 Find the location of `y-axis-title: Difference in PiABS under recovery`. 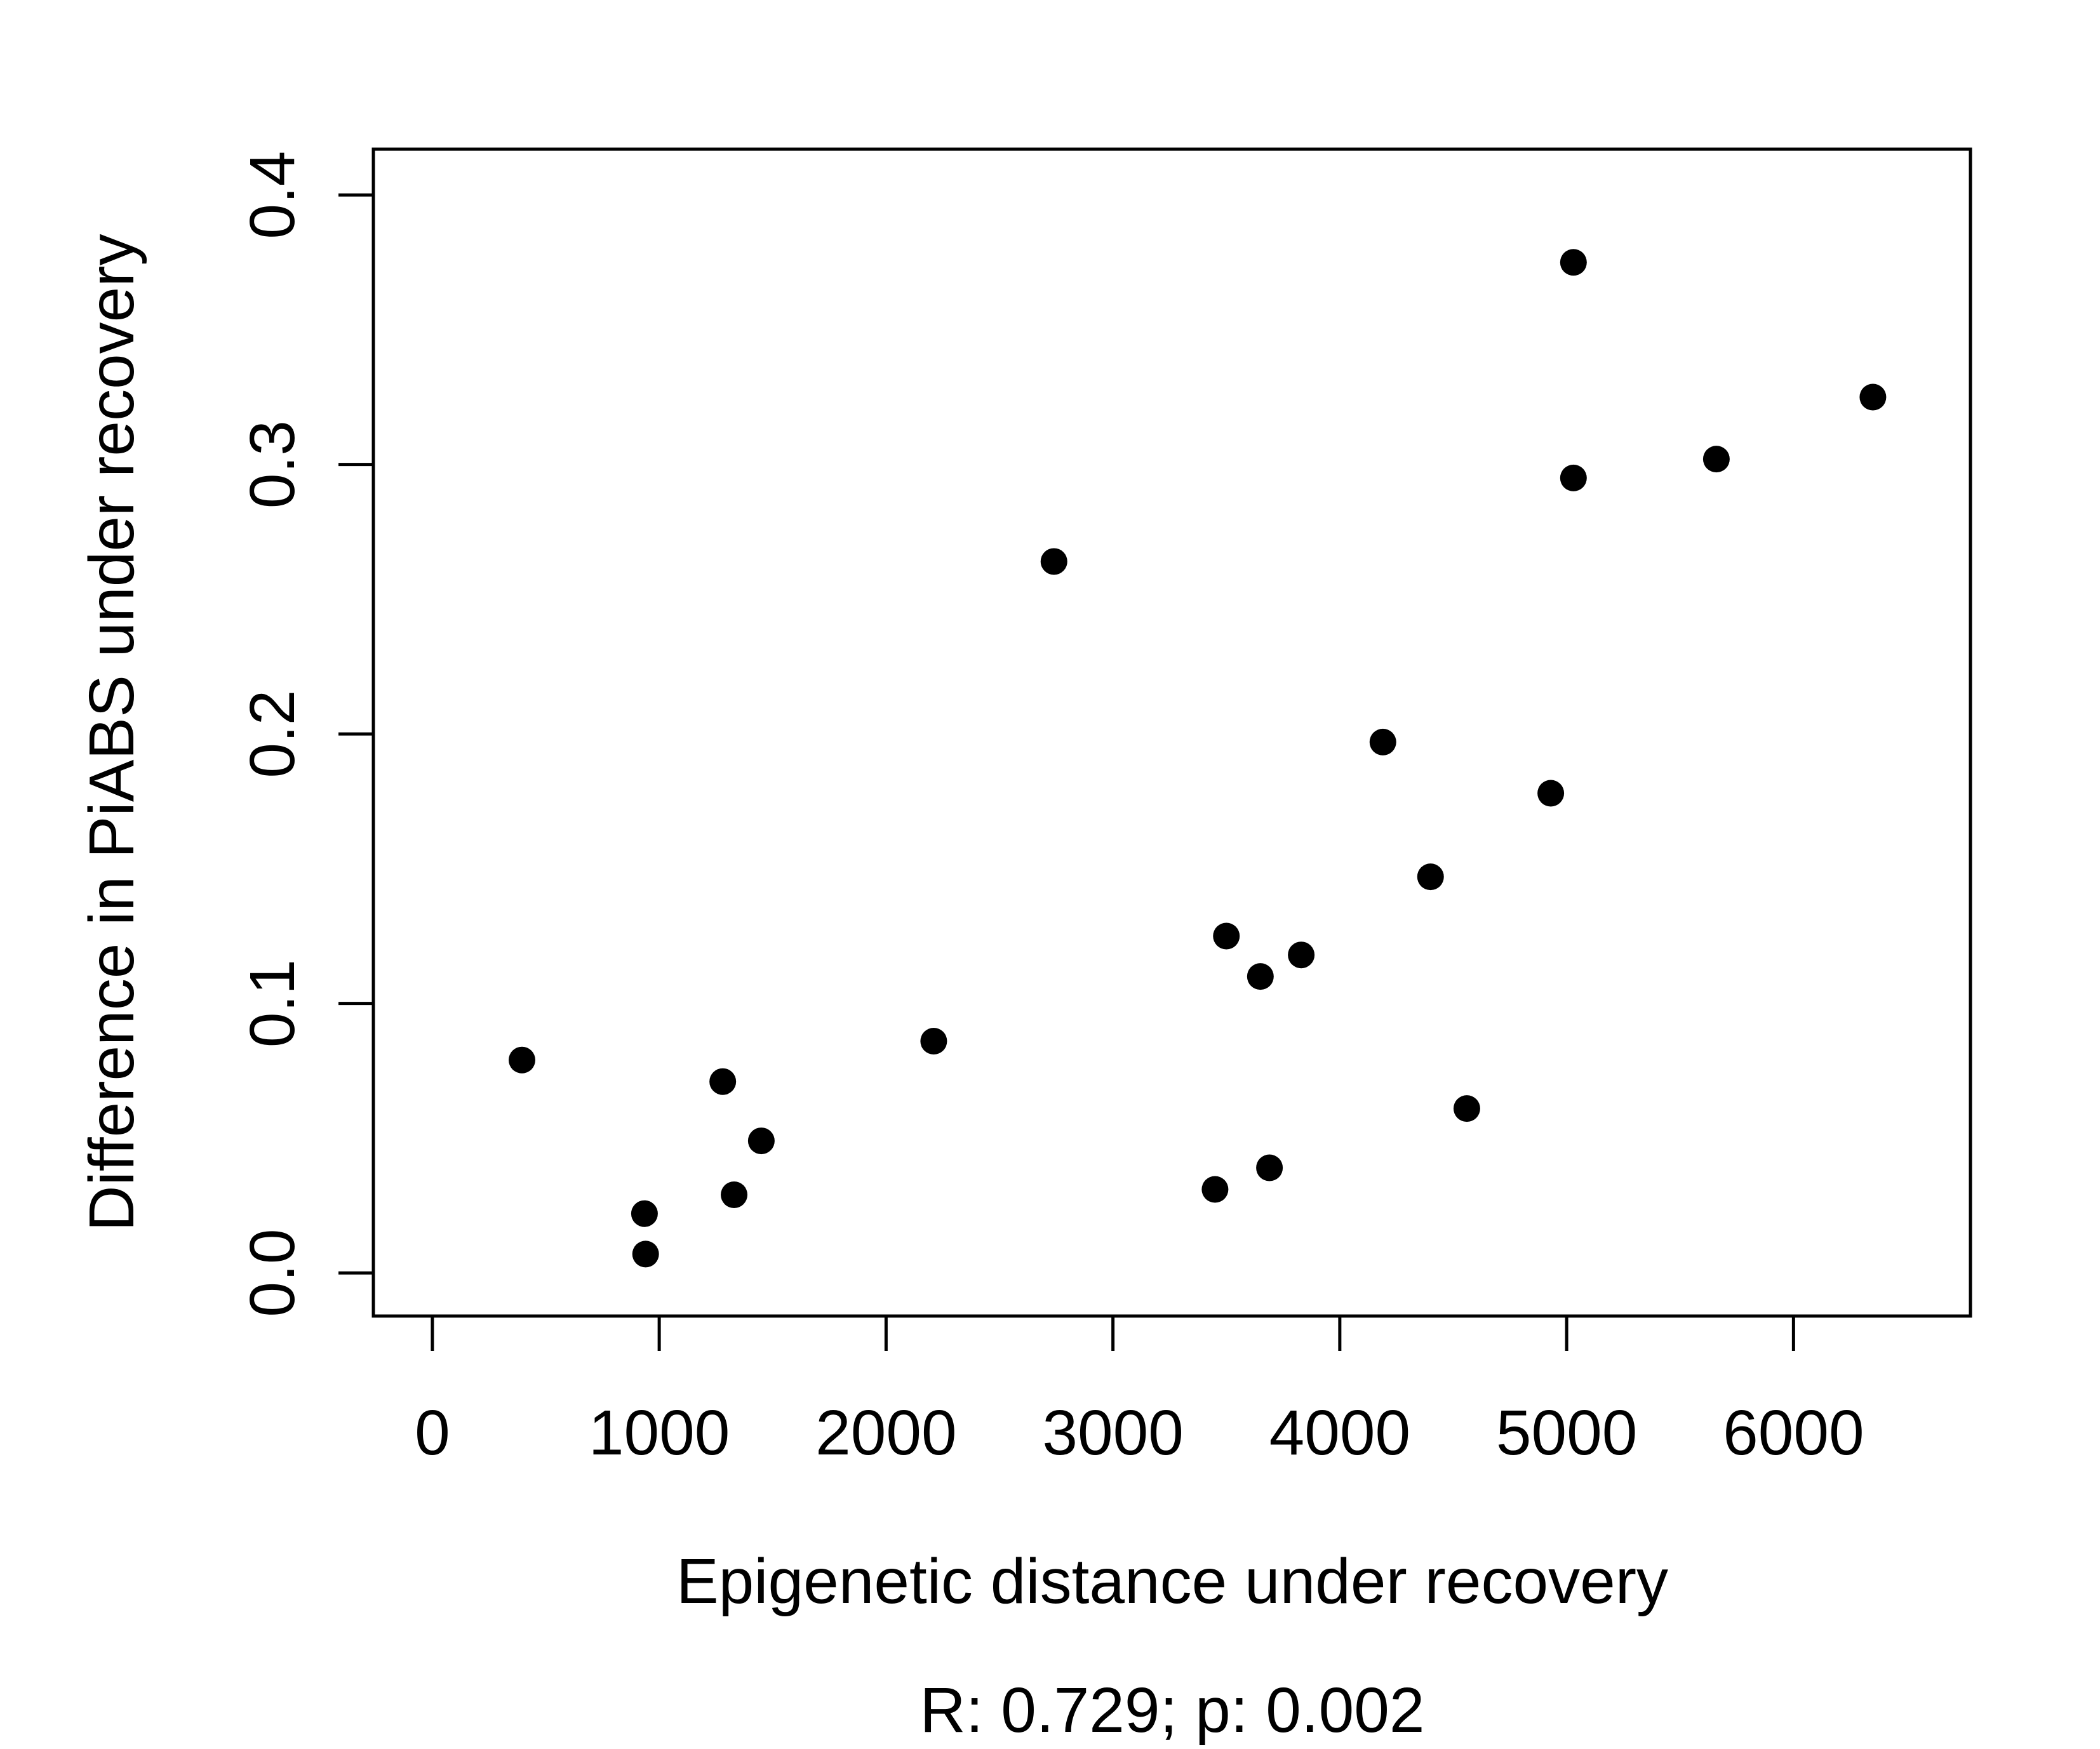

y-axis-title: Difference in PiABS under recovery is located at coordinates (112, 732).